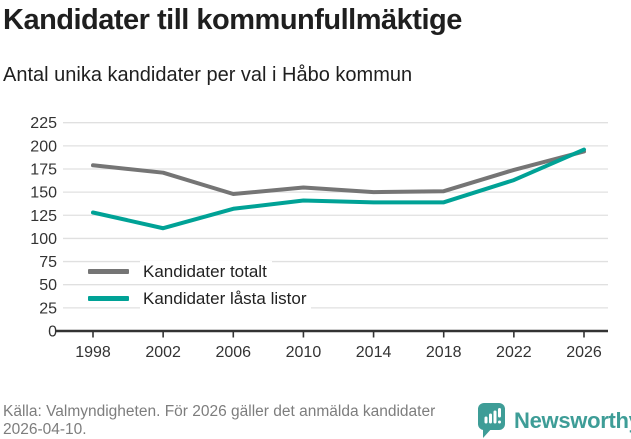 This screenshot has height=439, width=631. Describe the element at coordinates (43, 216) in the screenshot. I see `y-tick-label: 125` at that location.